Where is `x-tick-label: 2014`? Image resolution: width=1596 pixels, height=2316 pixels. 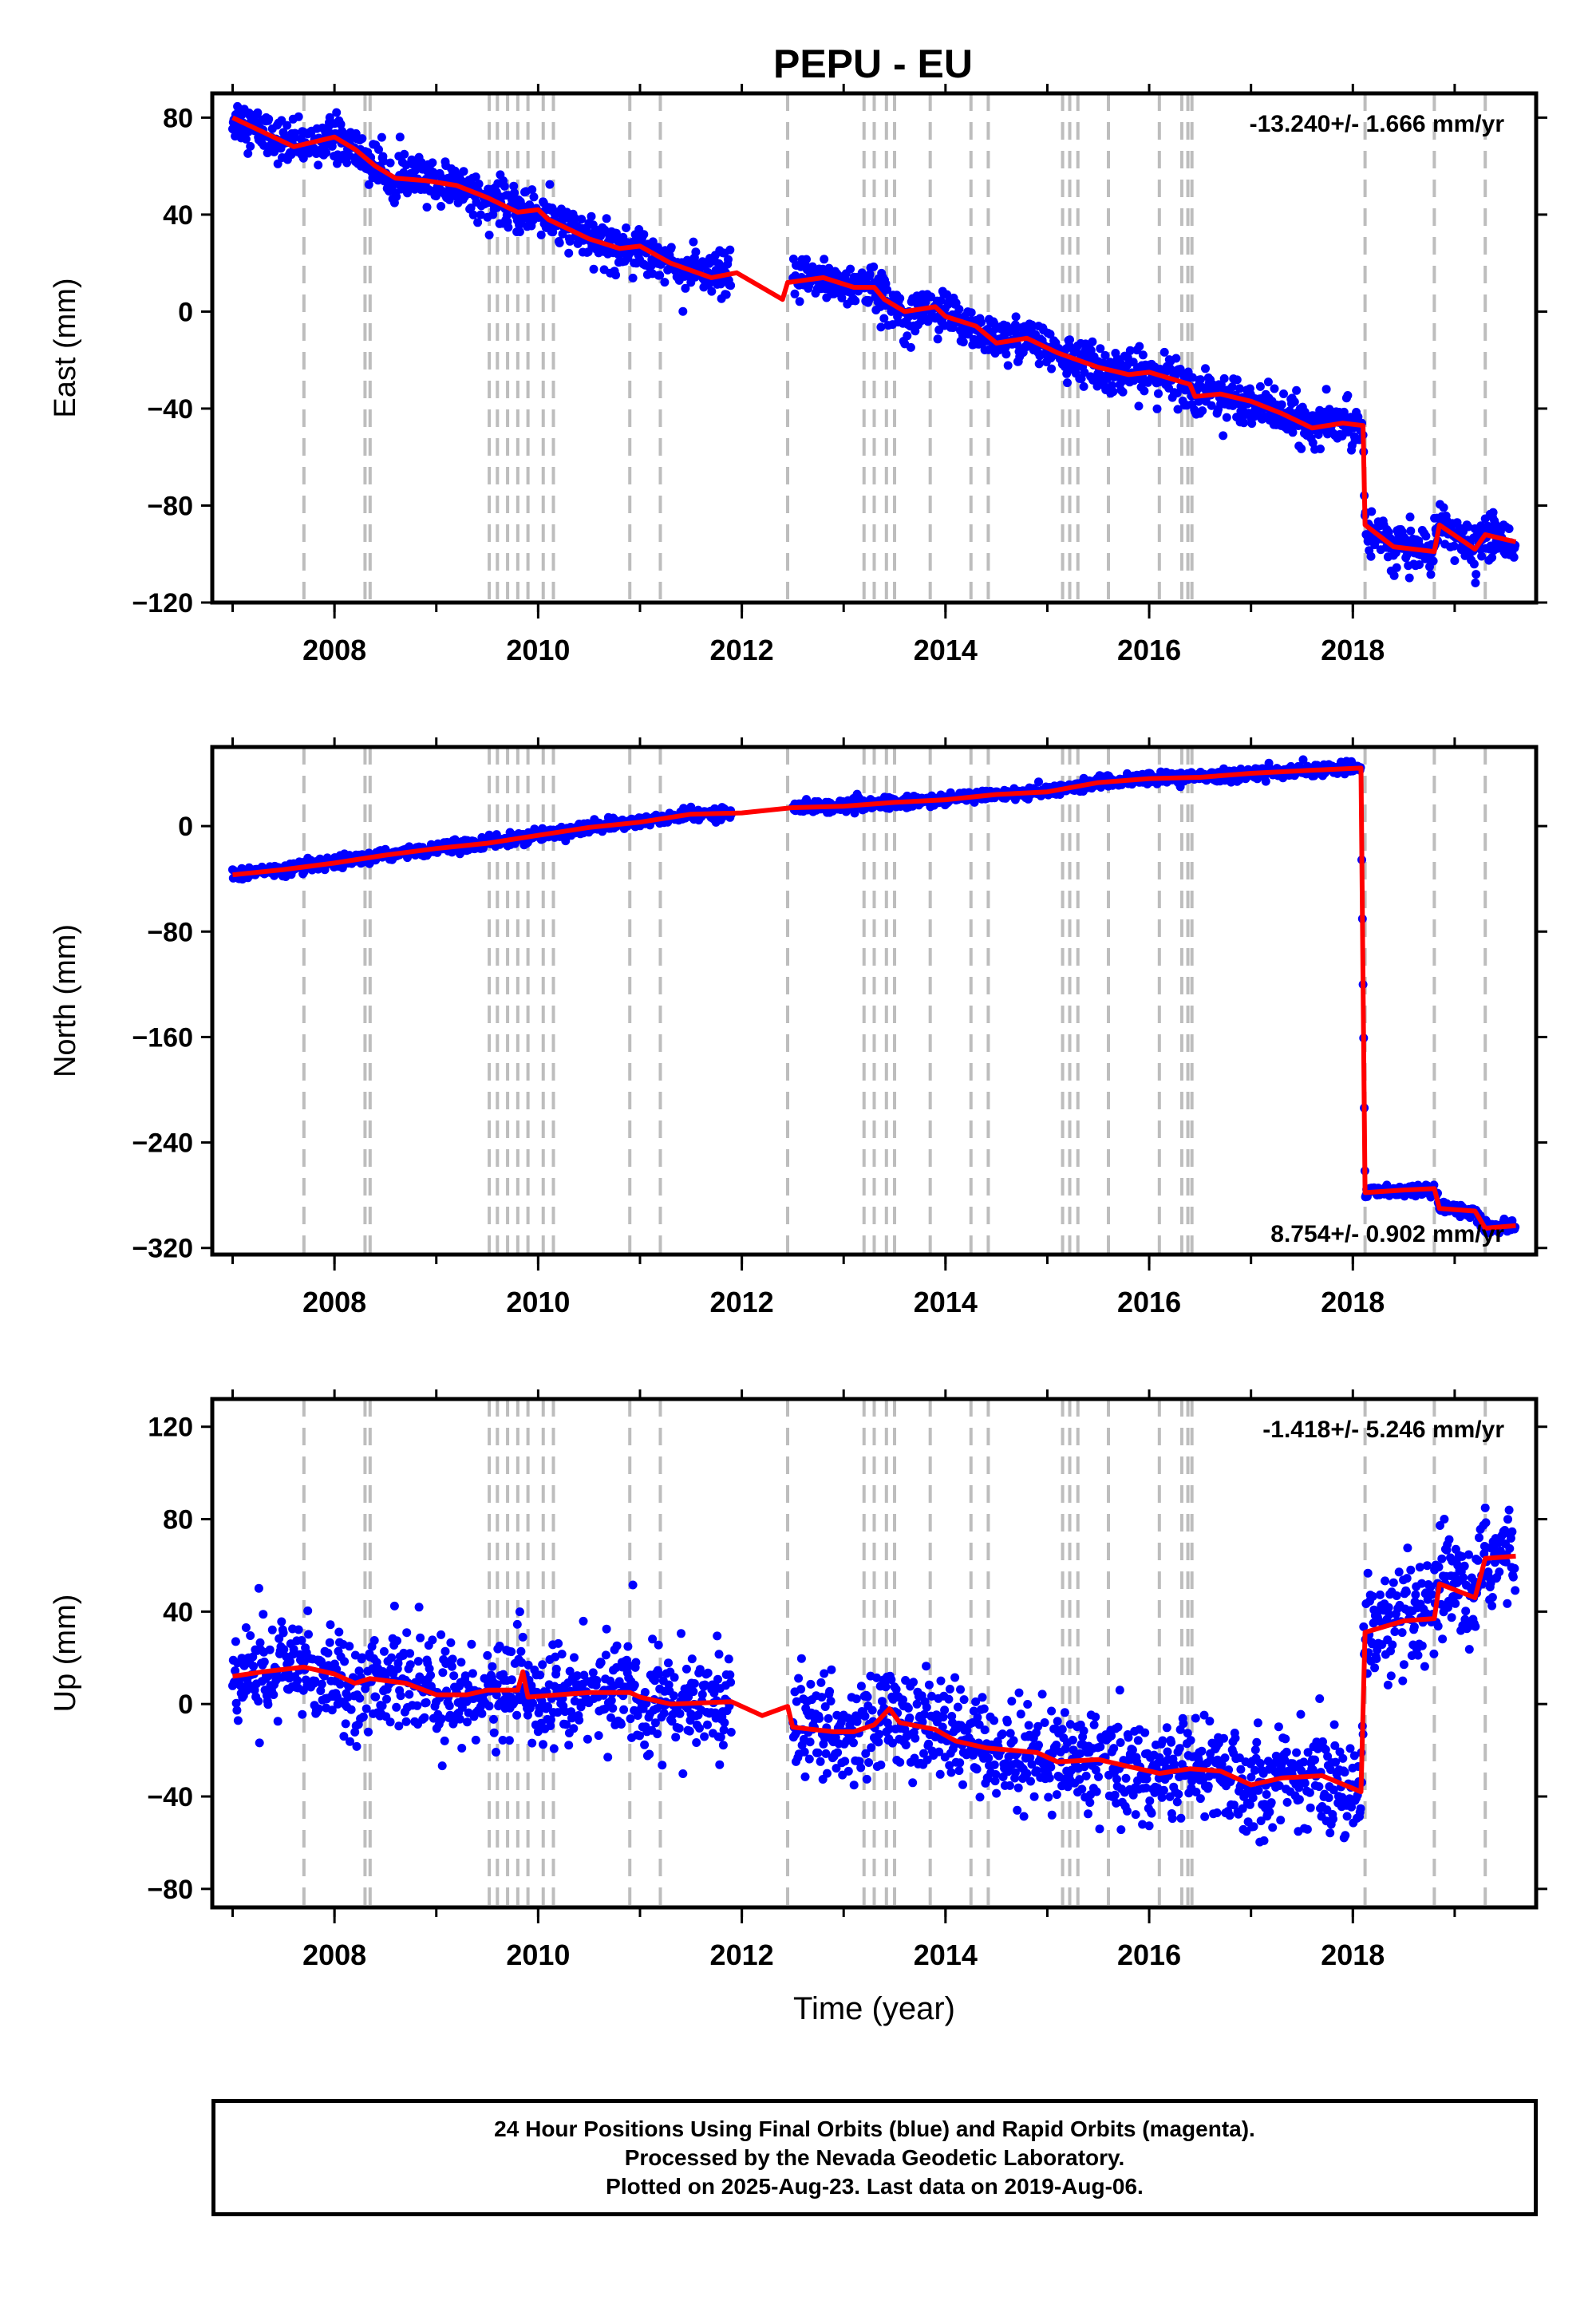
x-tick-label: 2014 is located at coordinates (946, 1302).